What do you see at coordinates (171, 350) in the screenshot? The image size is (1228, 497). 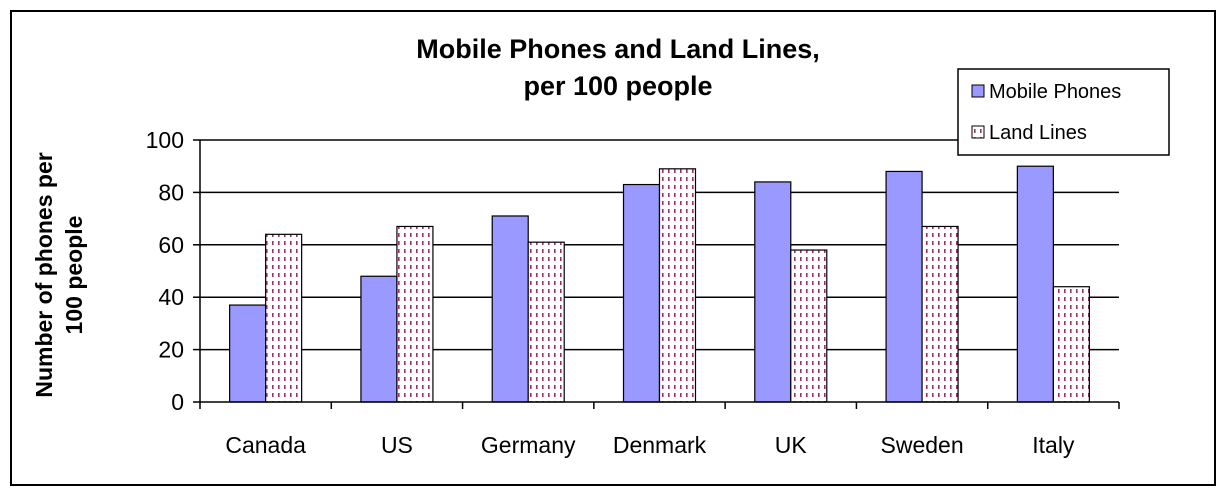 I see `y-tick-label: 20` at bounding box center [171, 350].